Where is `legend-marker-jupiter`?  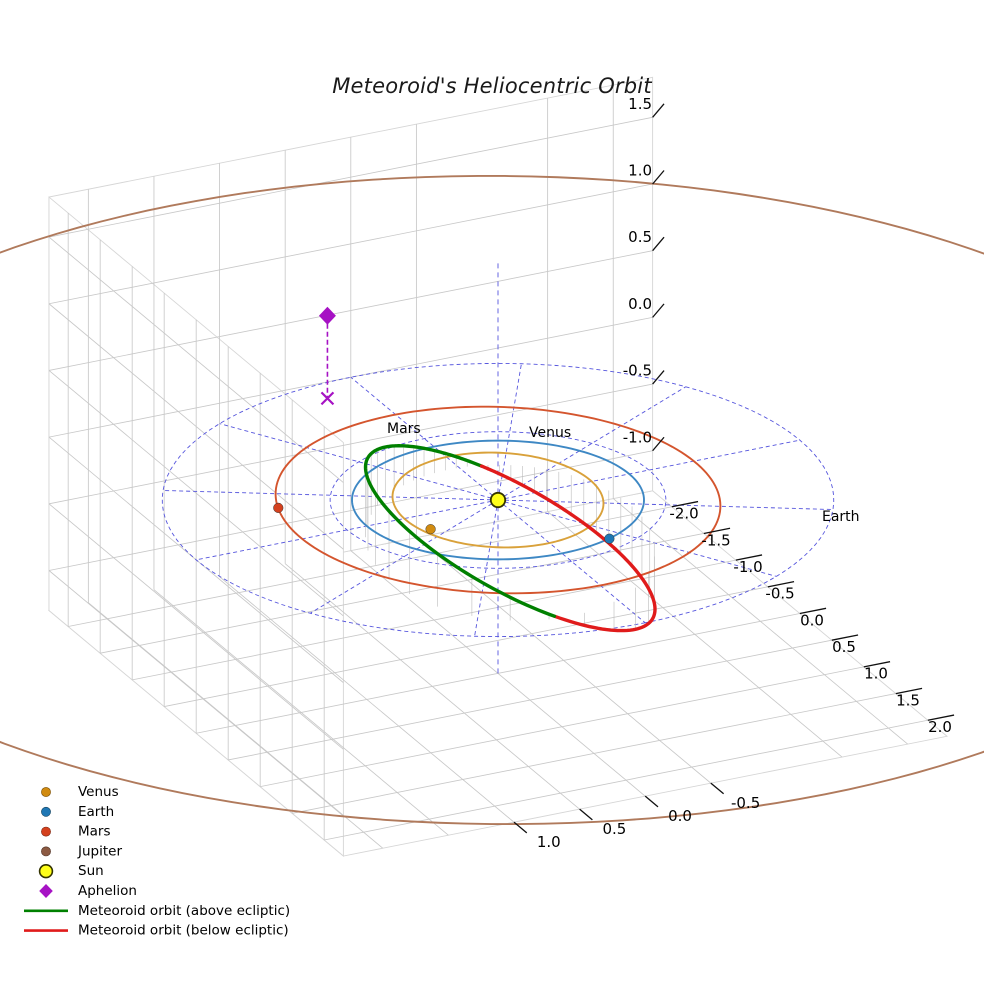 legend-marker-jupiter is located at coordinates (46, 851).